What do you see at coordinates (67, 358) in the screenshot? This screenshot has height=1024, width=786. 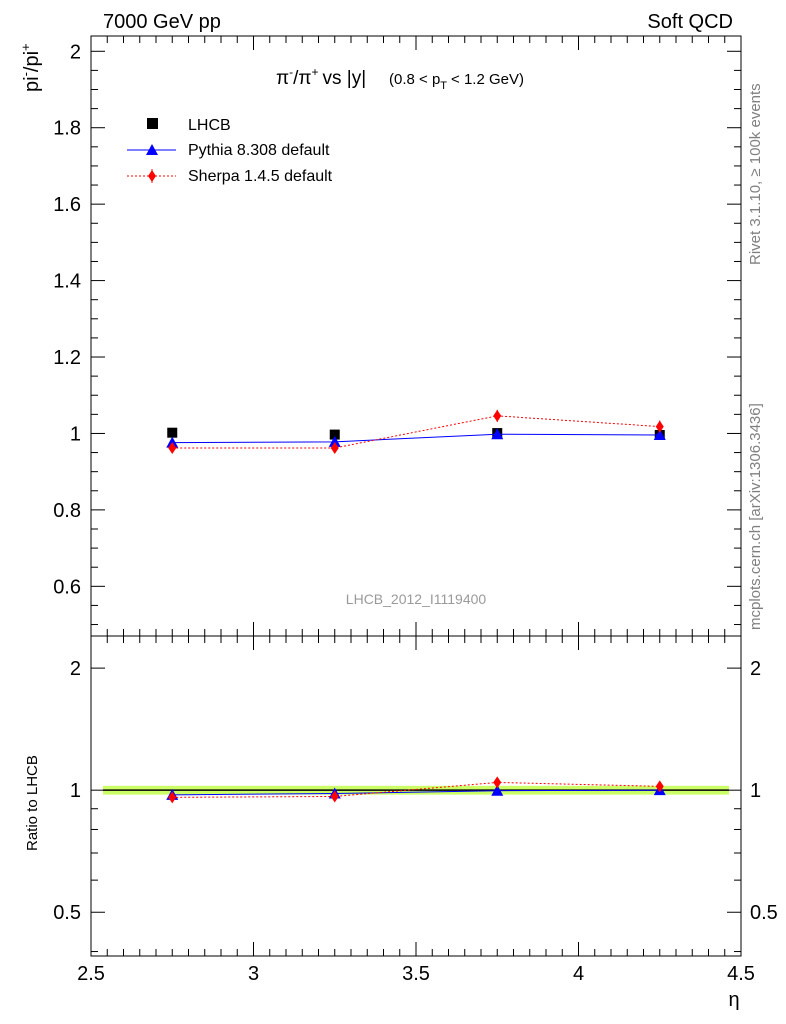 I see `y-tick-label-main: 1.2` at bounding box center [67, 358].